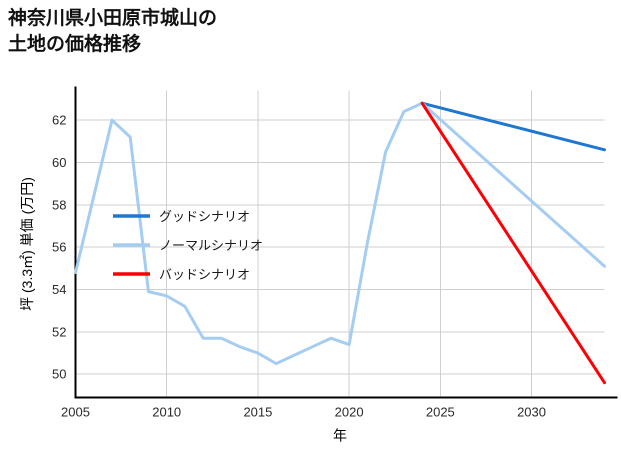  I want to click on y-tick-label: 60, so click(59, 162).